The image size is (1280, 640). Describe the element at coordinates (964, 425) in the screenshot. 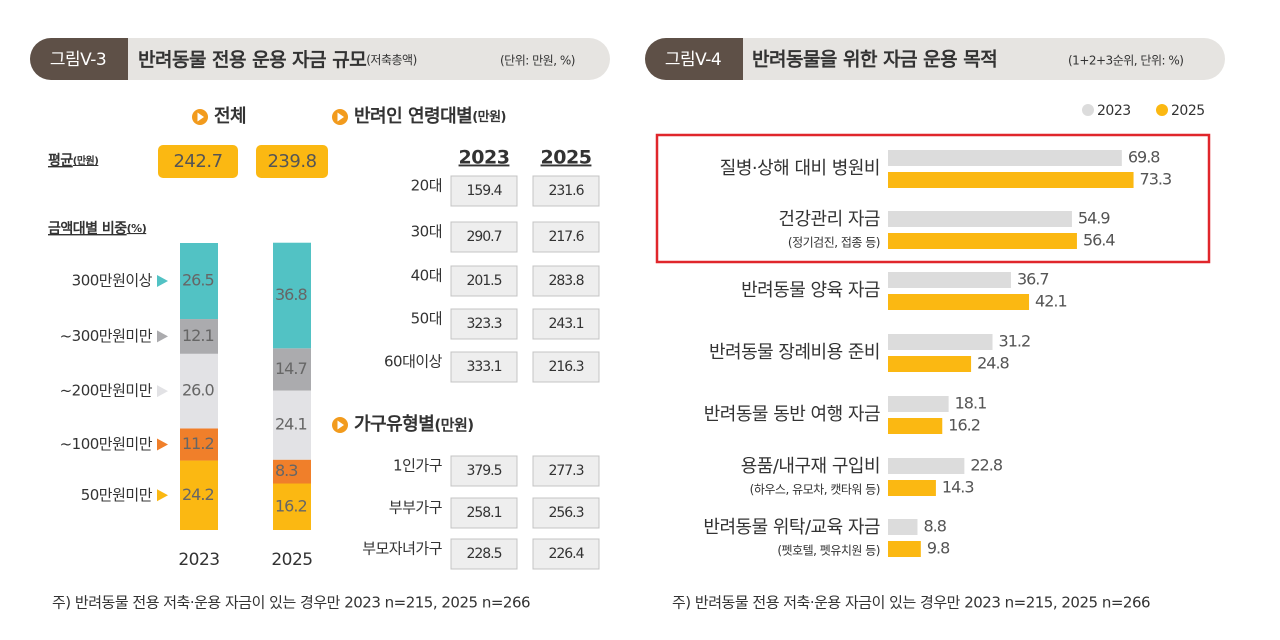

I see `bar-value: 16.2` at that location.